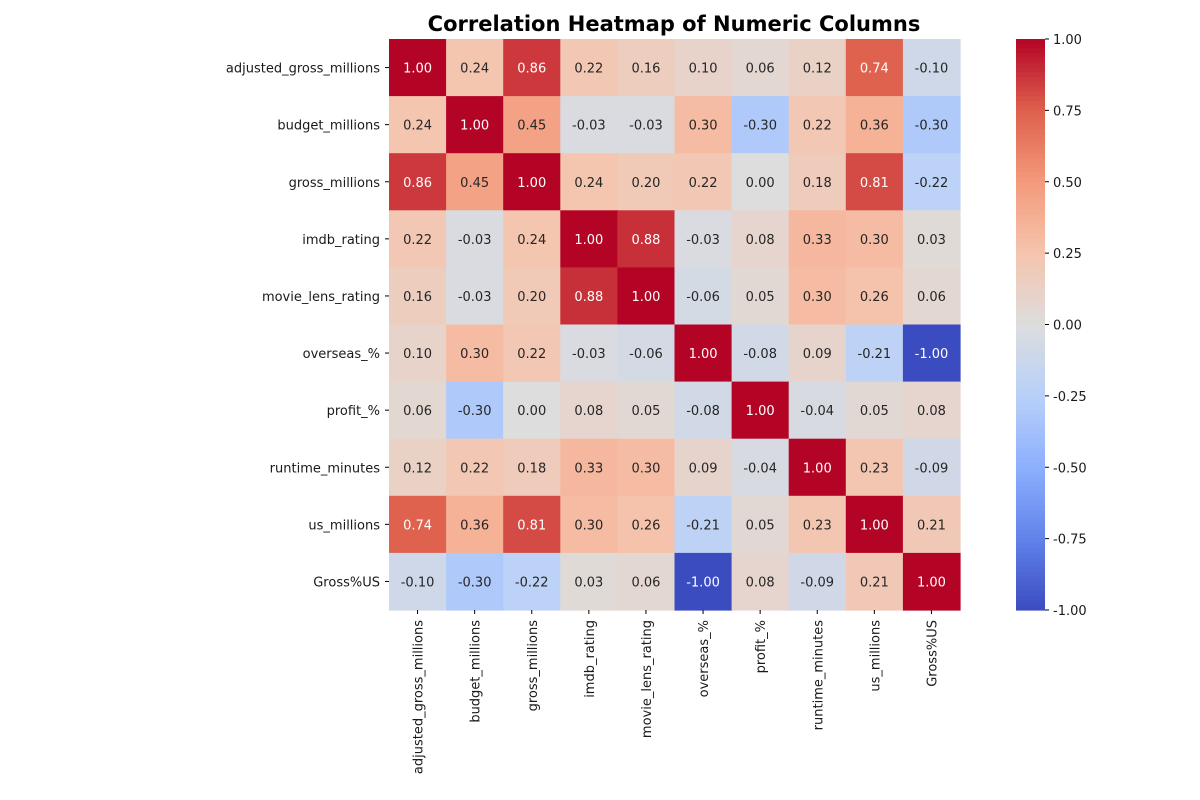 The width and height of the screenshot is (1200, 800). I want to click on colorbar-tick-label: 0.25, so click(1067, 254).